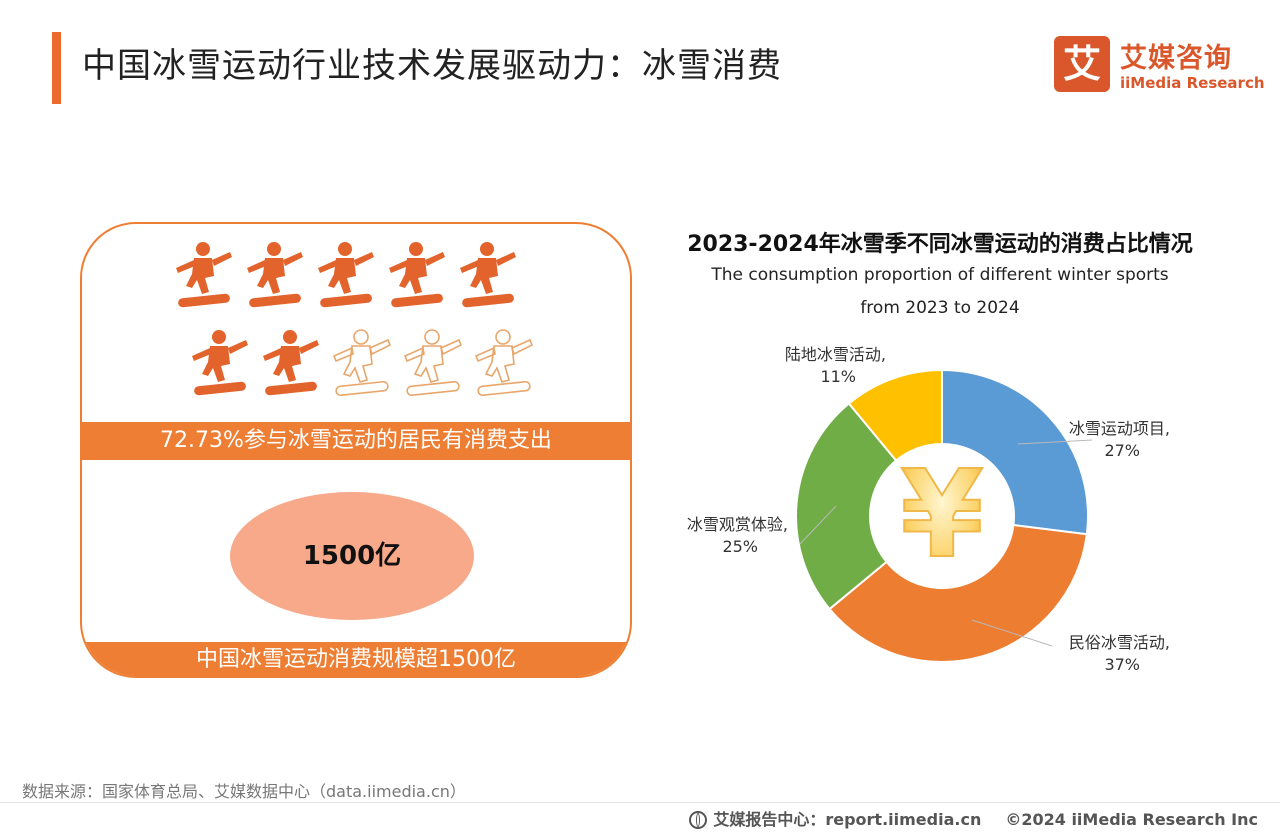 The width and height of the screenshot is (1280, 832). I want to click on globe-icon, so click(698, 820).